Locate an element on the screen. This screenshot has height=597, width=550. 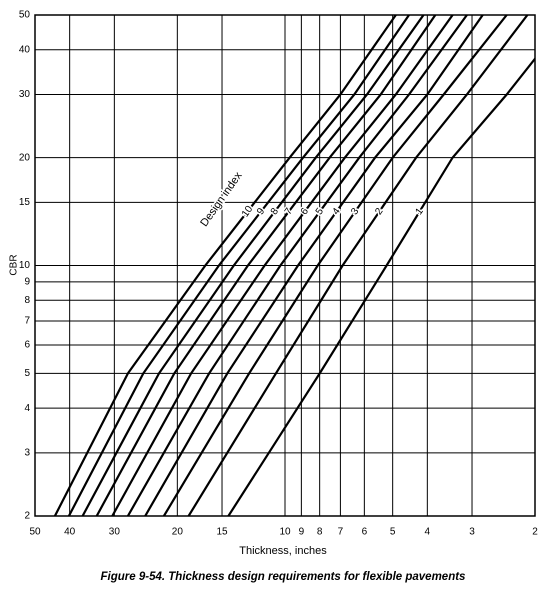
y-tick-label: 8 is located at coordinates (27, 300).